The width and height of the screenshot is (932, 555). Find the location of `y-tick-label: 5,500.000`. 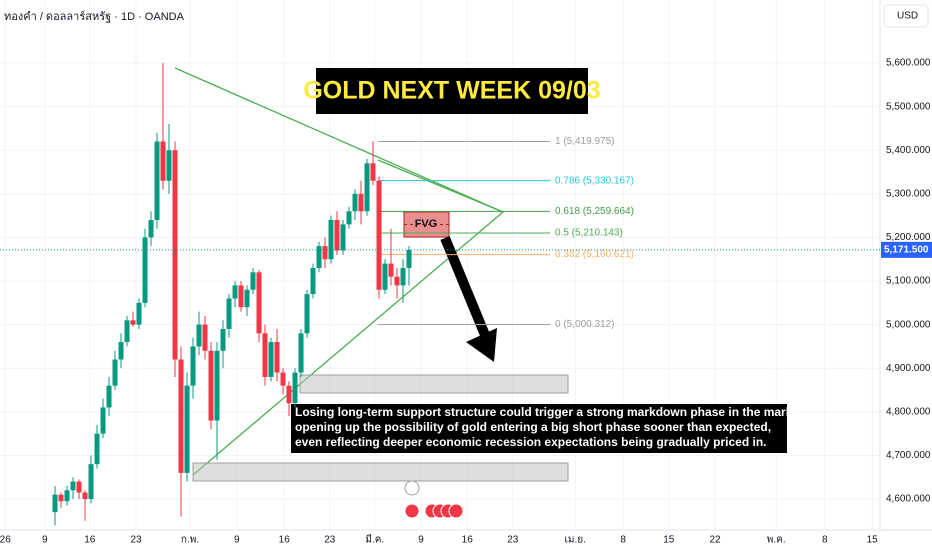

y-tick-label: 5,500.000 is located at coordinates (908, 106).